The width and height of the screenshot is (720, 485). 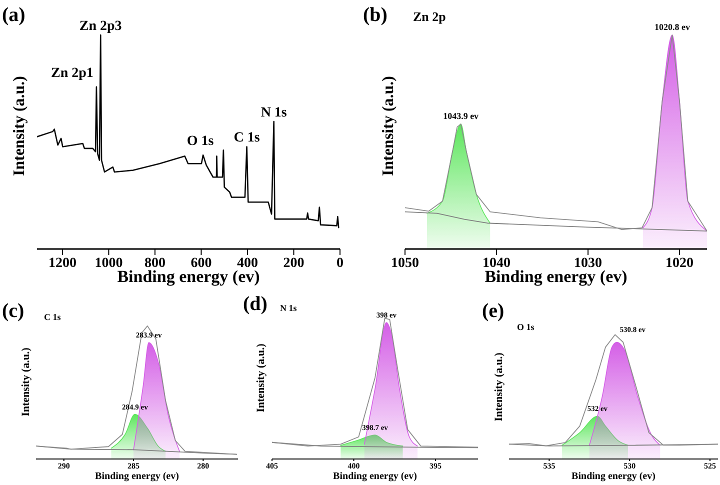 What do you see at coordinates (100, 26) in the screenshot?
I see `annotation: Zn 2p3` at bounding box center [100, 26].